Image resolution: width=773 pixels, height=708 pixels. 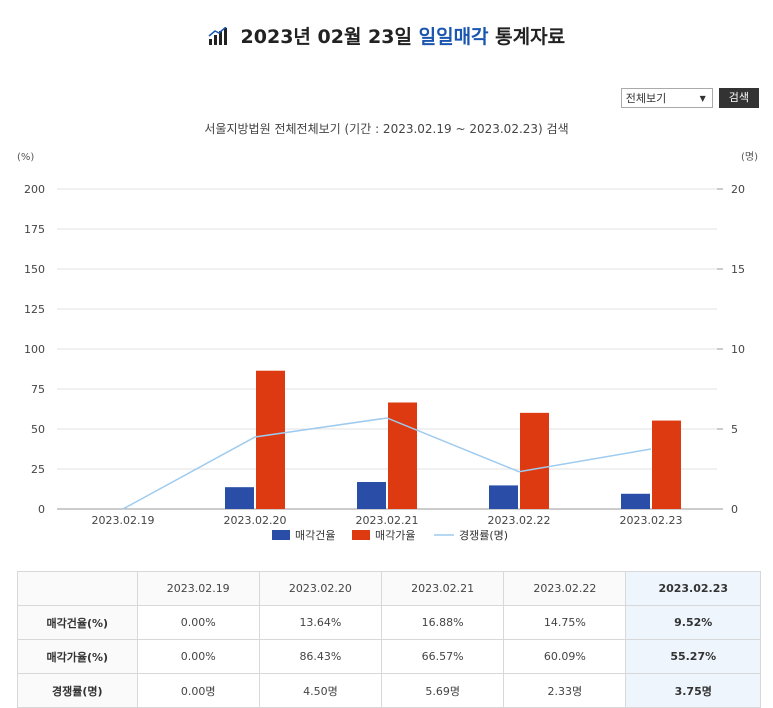 What do you see at coordinates (565, 690) in the screenshot?
I see `table-cell: 2.33명` at bounding box center [565, 690].